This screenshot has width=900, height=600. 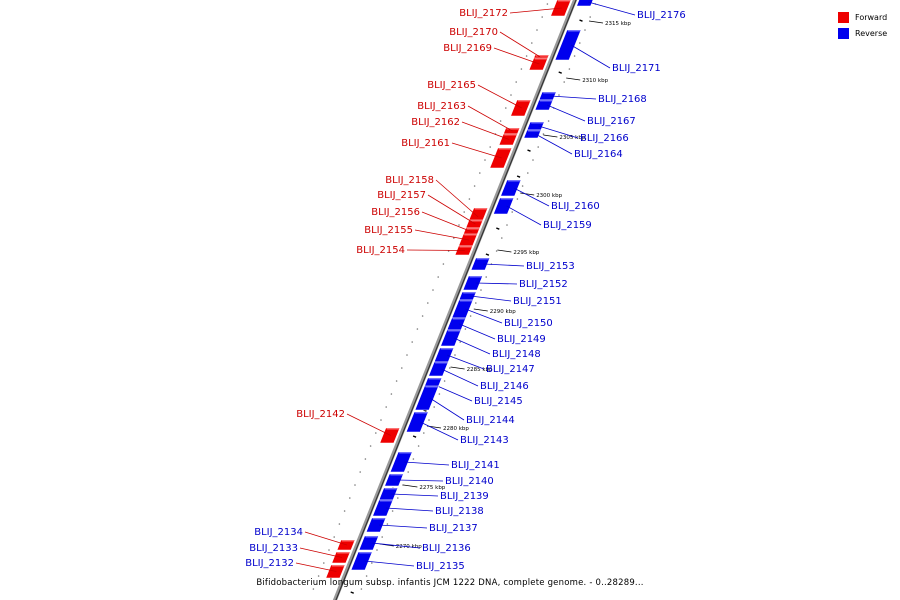 I want to click on legend-forward-label: Forward, so click(x=871, y=17).